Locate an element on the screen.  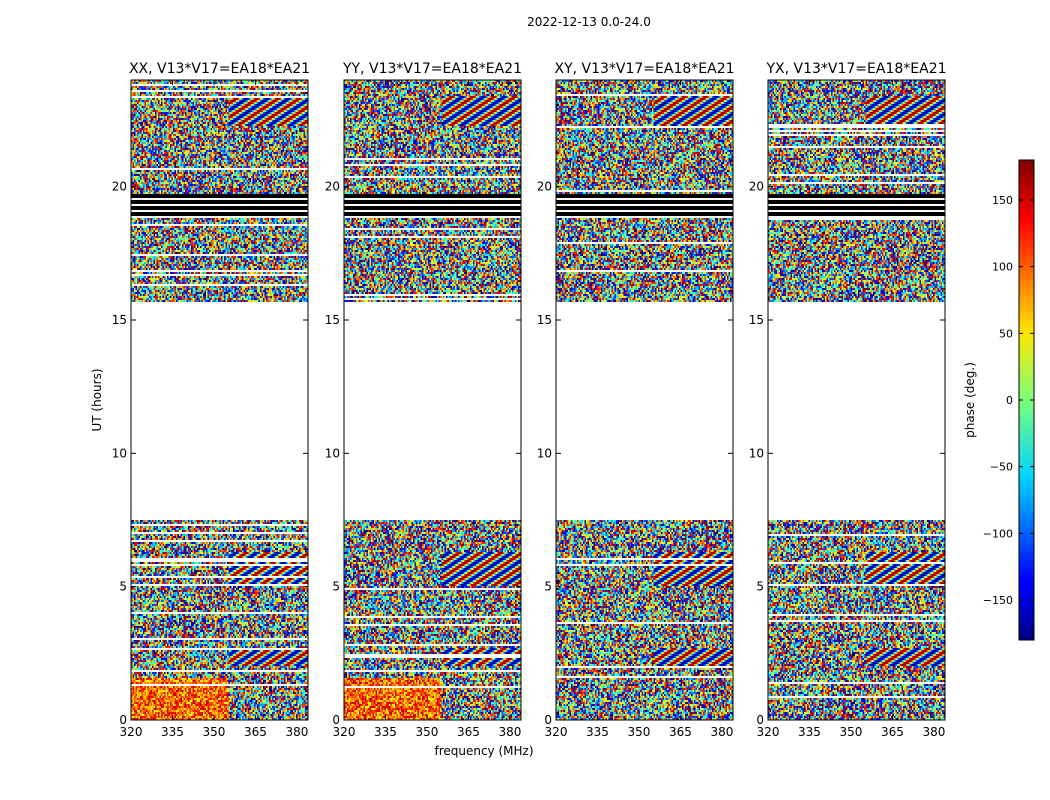
colorbar-tick-label: −50 is located at coordinates (1001, 467).